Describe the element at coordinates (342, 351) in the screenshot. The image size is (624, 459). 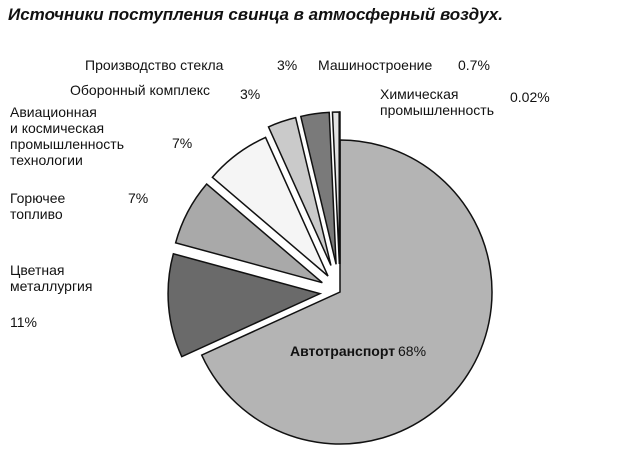
I see `slice-label: Автотранспорт` at that location.